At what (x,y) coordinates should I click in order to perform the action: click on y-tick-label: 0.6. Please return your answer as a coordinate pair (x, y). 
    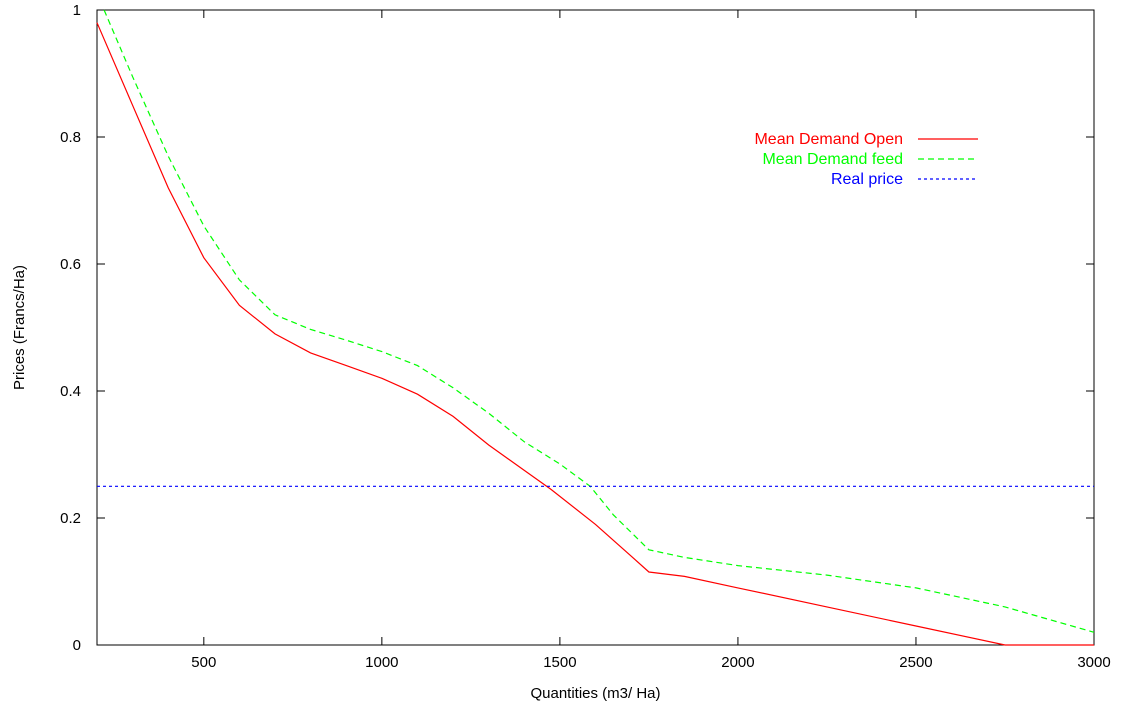
    Looking at the image, I should click on (70, 264).